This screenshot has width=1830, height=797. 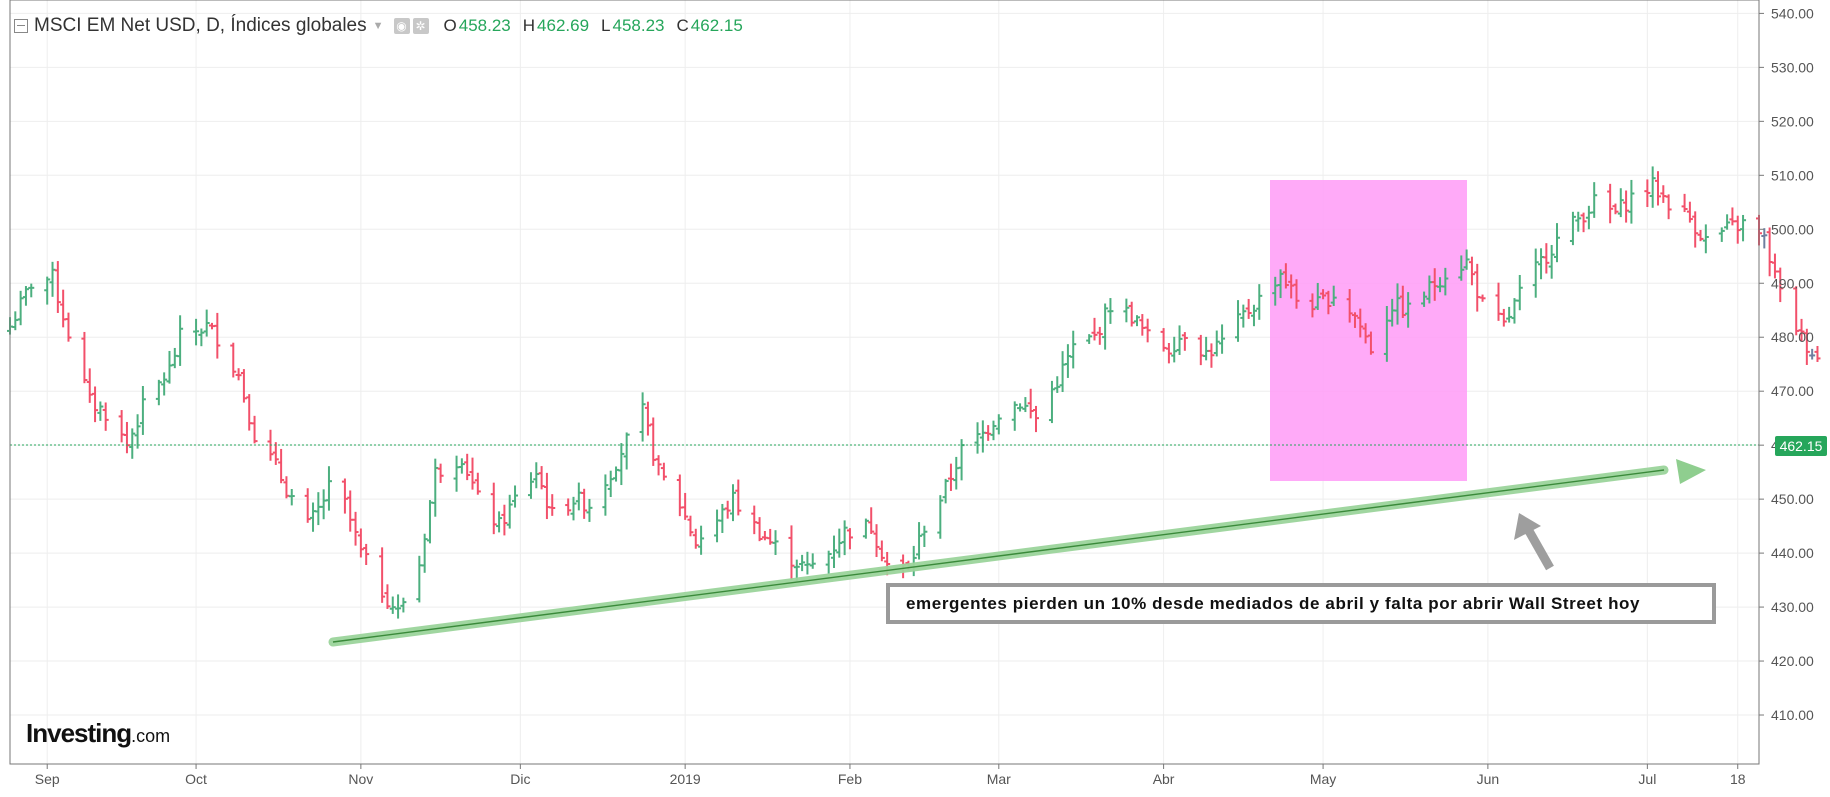 What do you see at coordinates (563, 25) in the screenshot?
I see `high-value: 462.69` at bounding box center [563, 25].